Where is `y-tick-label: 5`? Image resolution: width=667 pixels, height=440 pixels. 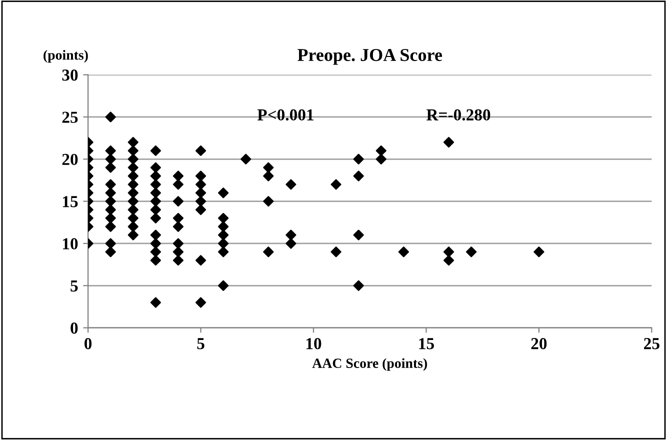 y-tick-label: 5 is located at coordinates (74, 286).